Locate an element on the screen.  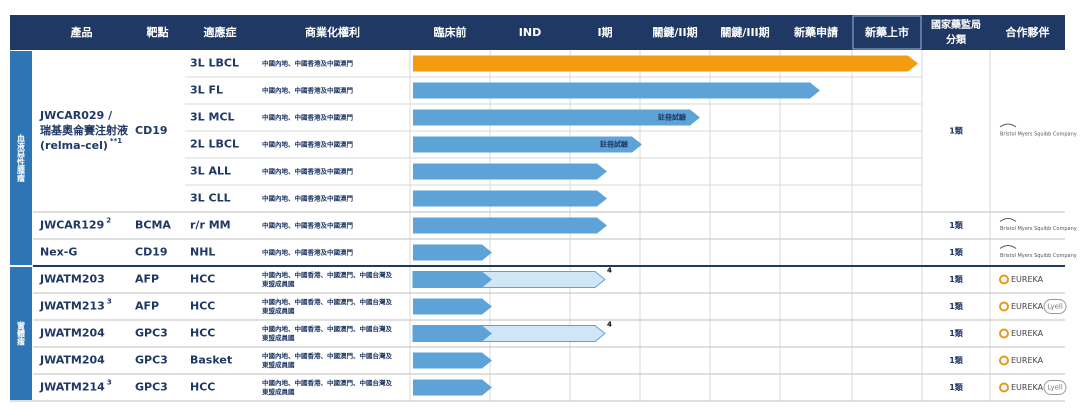
product-name: JWCAR029 / is located at coordinates (76, 115).